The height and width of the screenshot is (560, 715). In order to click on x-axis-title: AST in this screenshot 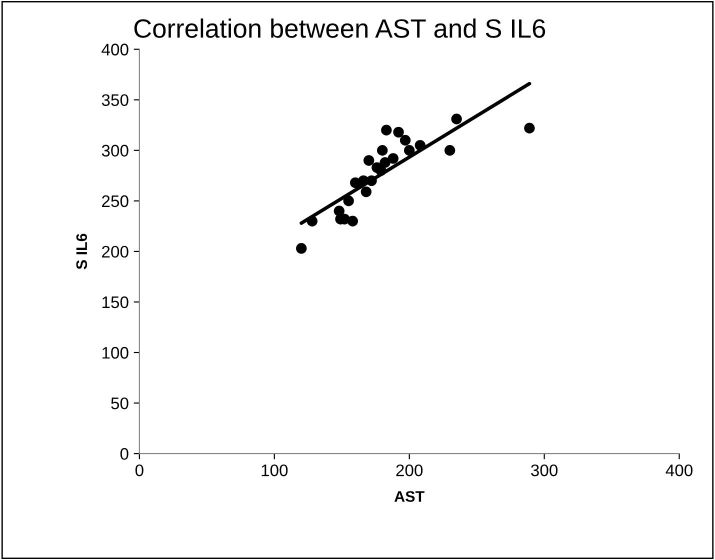, I will do `click(409, 496)`.